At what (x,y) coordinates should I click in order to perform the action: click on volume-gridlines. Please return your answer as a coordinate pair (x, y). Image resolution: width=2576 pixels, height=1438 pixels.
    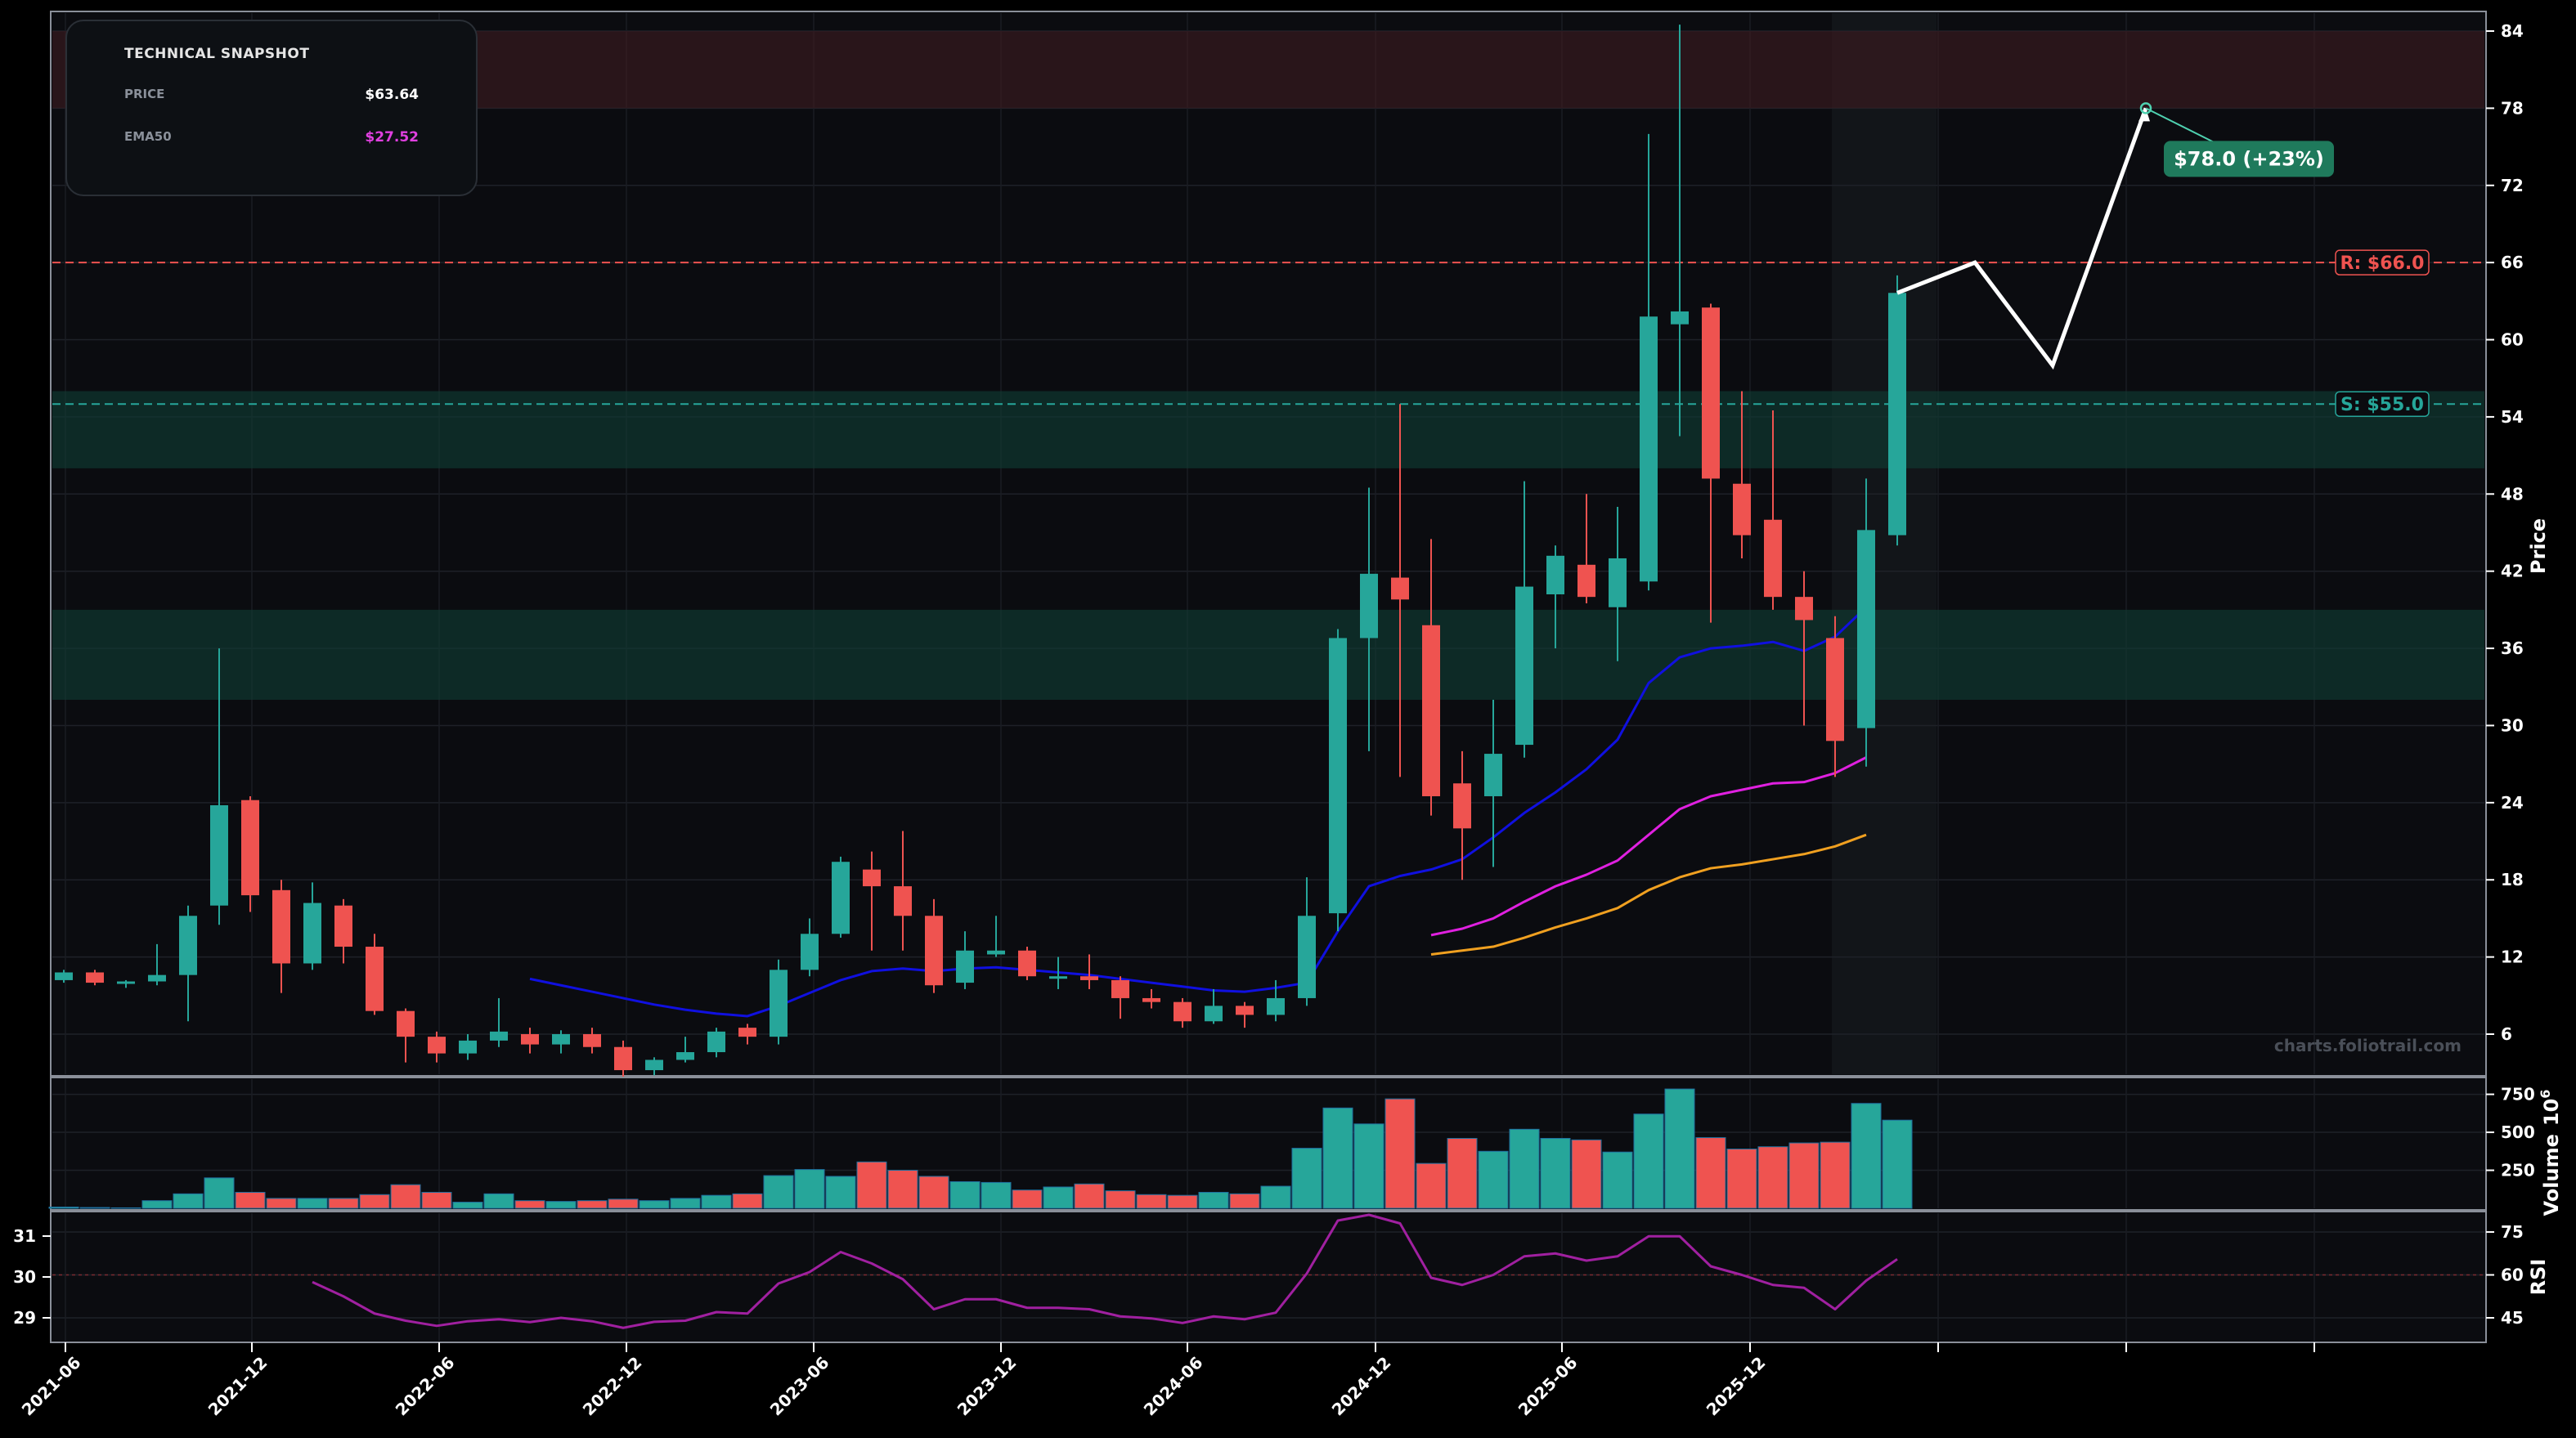
    Looking at the image, I should click on (1268, 1143).